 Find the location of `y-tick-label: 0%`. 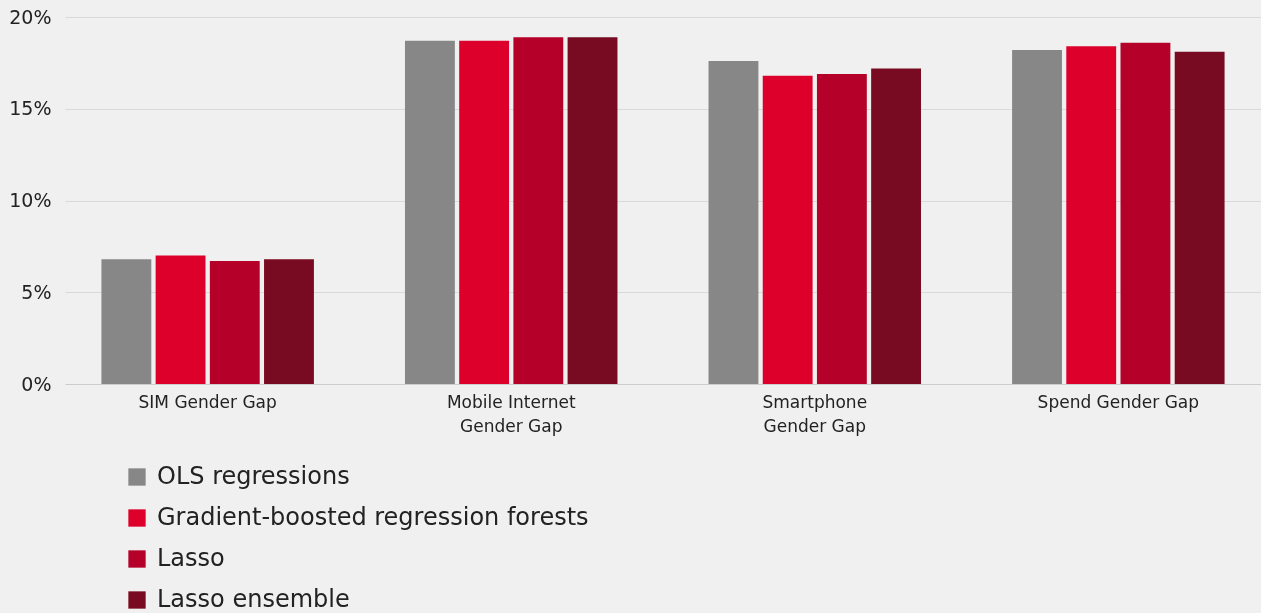

y-tick-label: 0% is located at coordinates (36, 383).